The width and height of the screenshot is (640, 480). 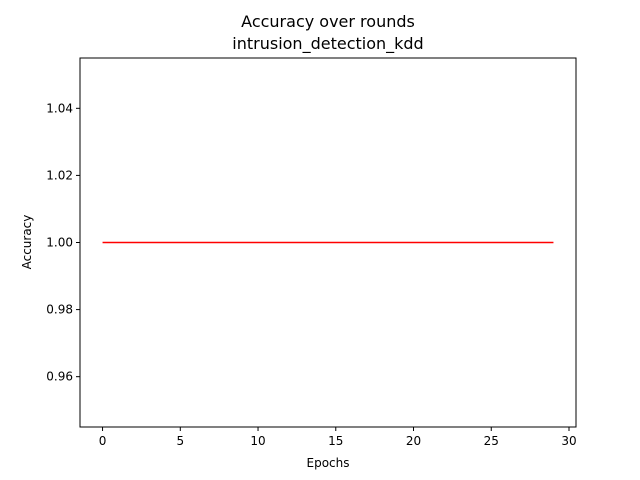 What do you see at coordinates (568, 441) in the screenshot?
I see `x-tick-label: 30` at bounding box center [568, 441].